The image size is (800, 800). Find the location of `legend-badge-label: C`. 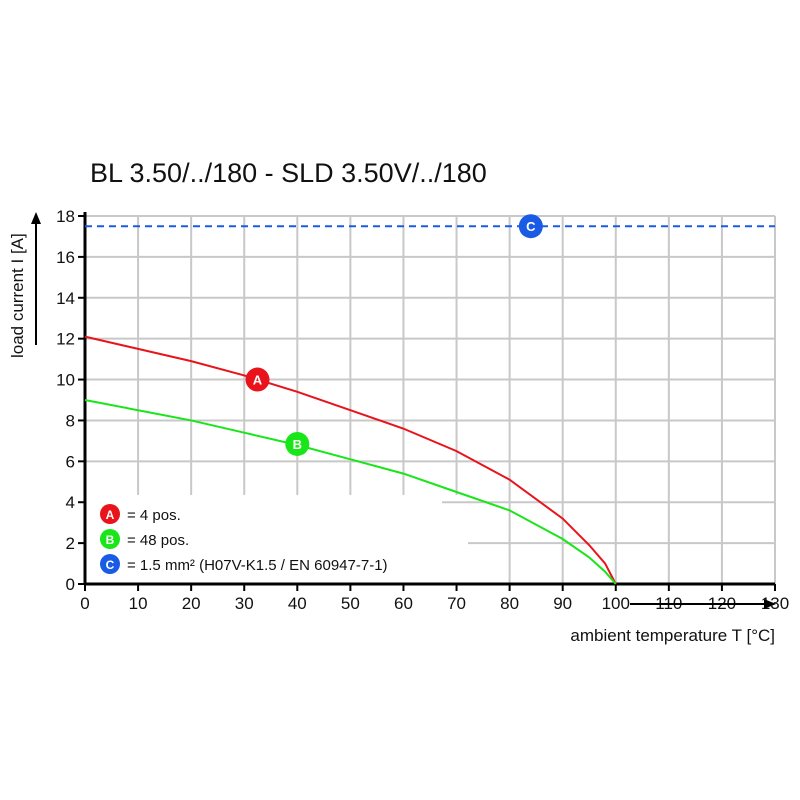

legend-badge-label: C is located at coordinates (110, 565).